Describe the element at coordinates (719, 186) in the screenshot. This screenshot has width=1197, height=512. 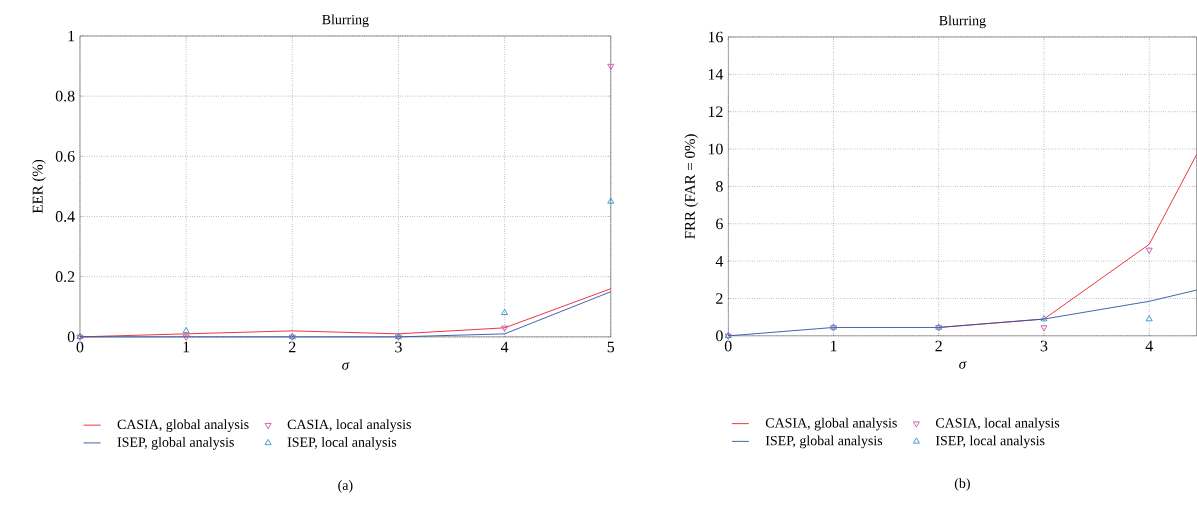
I see `y-tick-label: 8` at that location.